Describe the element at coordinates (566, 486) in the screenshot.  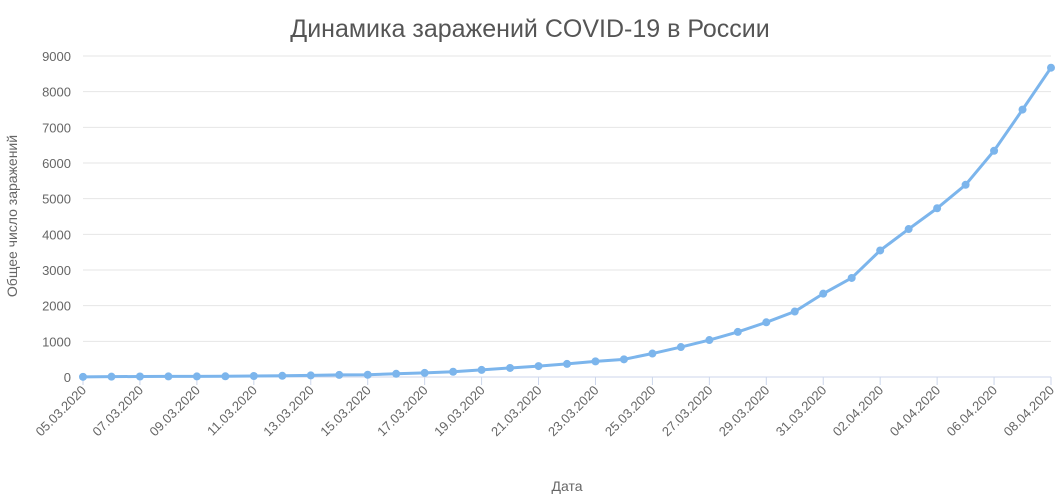
I see `x-axis-label: Дата` at that location.